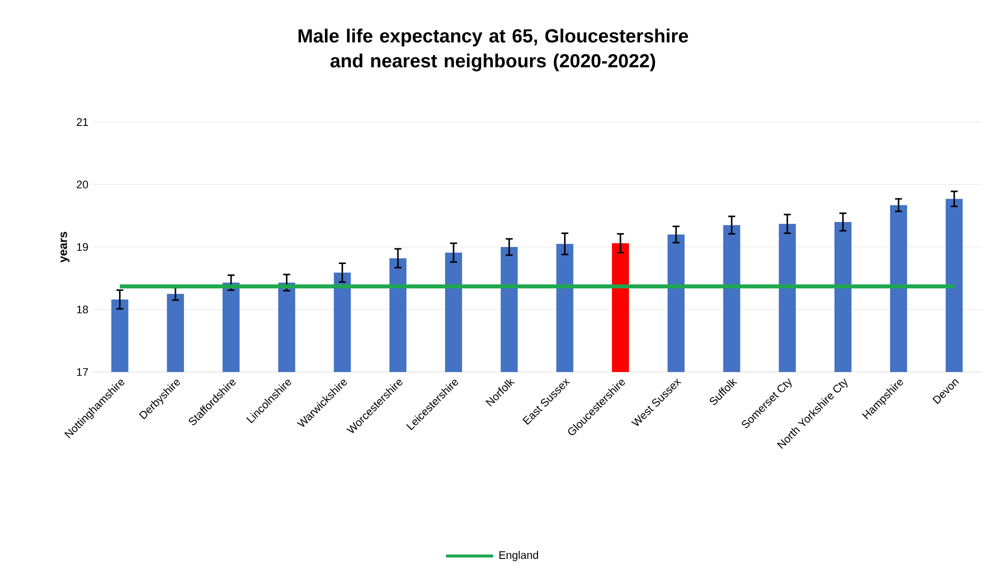 Image resolution: width=987 pixels, height=568 pixels. I want to click on y-tick-label: 18, so click(82, 310).